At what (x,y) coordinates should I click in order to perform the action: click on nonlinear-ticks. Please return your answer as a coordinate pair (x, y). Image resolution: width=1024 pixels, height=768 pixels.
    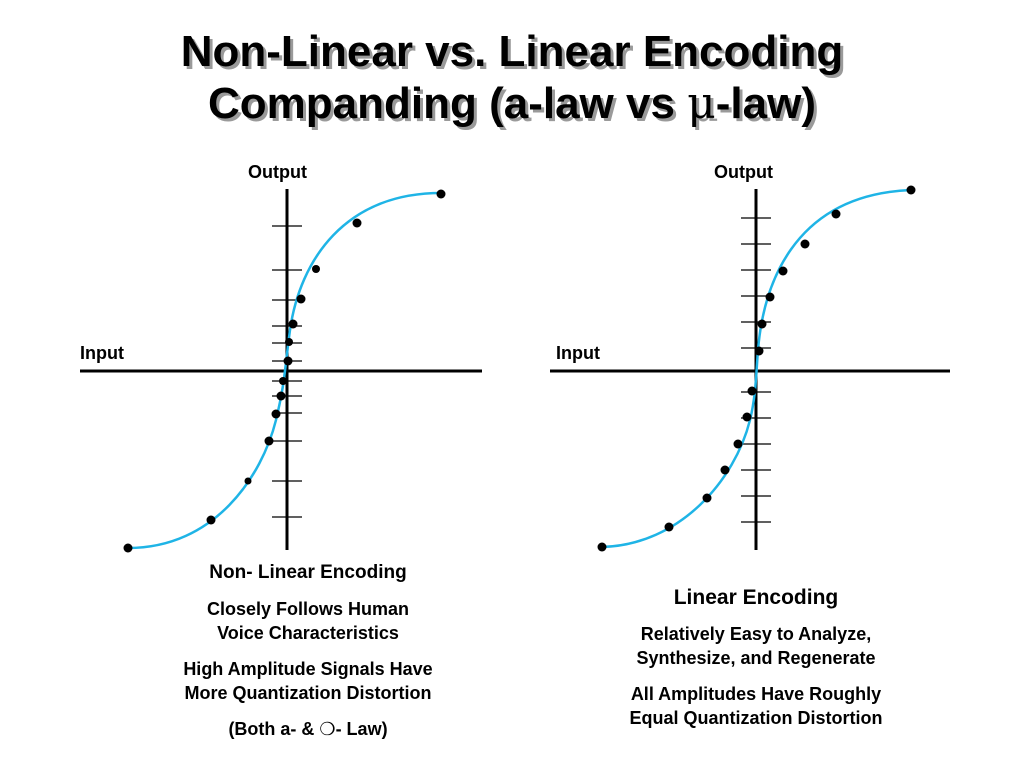
    Looking at the image, I should click on (287, 371).